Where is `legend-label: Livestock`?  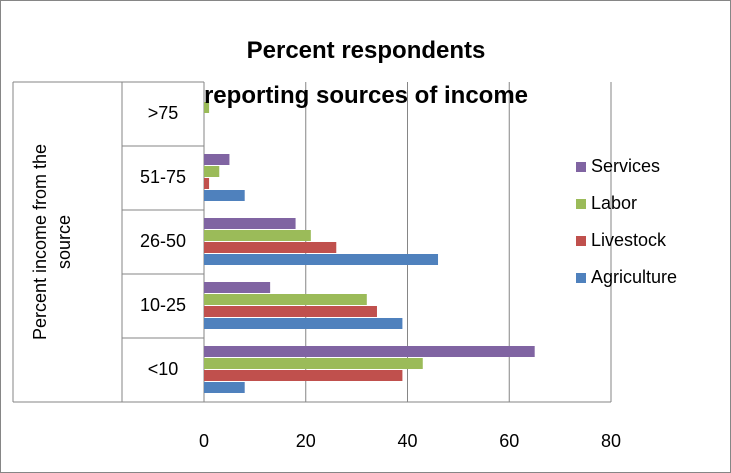 legend-label: Livestock is located at coordinates (629, 240).